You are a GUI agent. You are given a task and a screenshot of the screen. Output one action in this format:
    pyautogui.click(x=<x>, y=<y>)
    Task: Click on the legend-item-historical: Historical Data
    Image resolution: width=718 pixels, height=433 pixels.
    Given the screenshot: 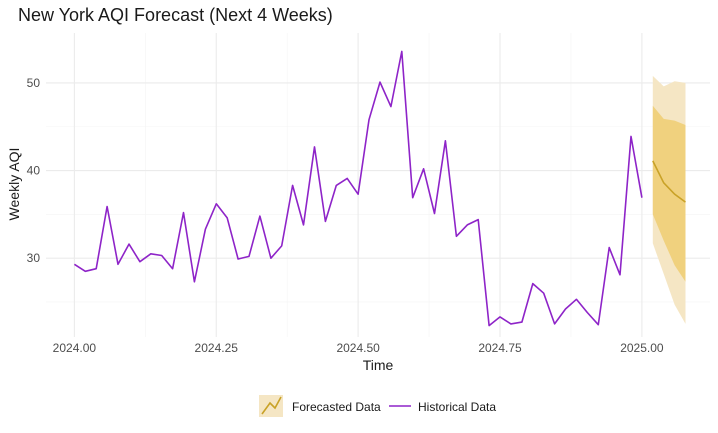 What is the action you would take?
    pyautogui.click(x=442, y=407)
    